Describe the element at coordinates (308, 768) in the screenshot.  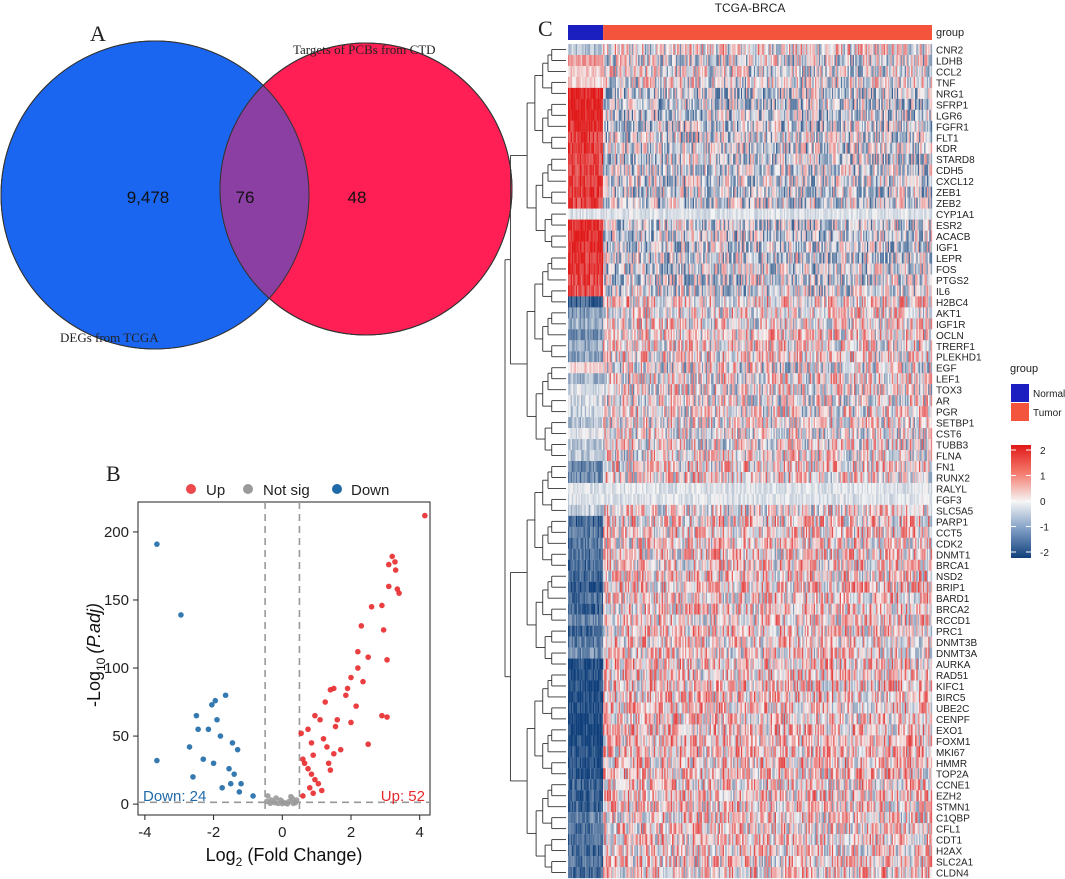
I see `volcano-point-up` at that location.